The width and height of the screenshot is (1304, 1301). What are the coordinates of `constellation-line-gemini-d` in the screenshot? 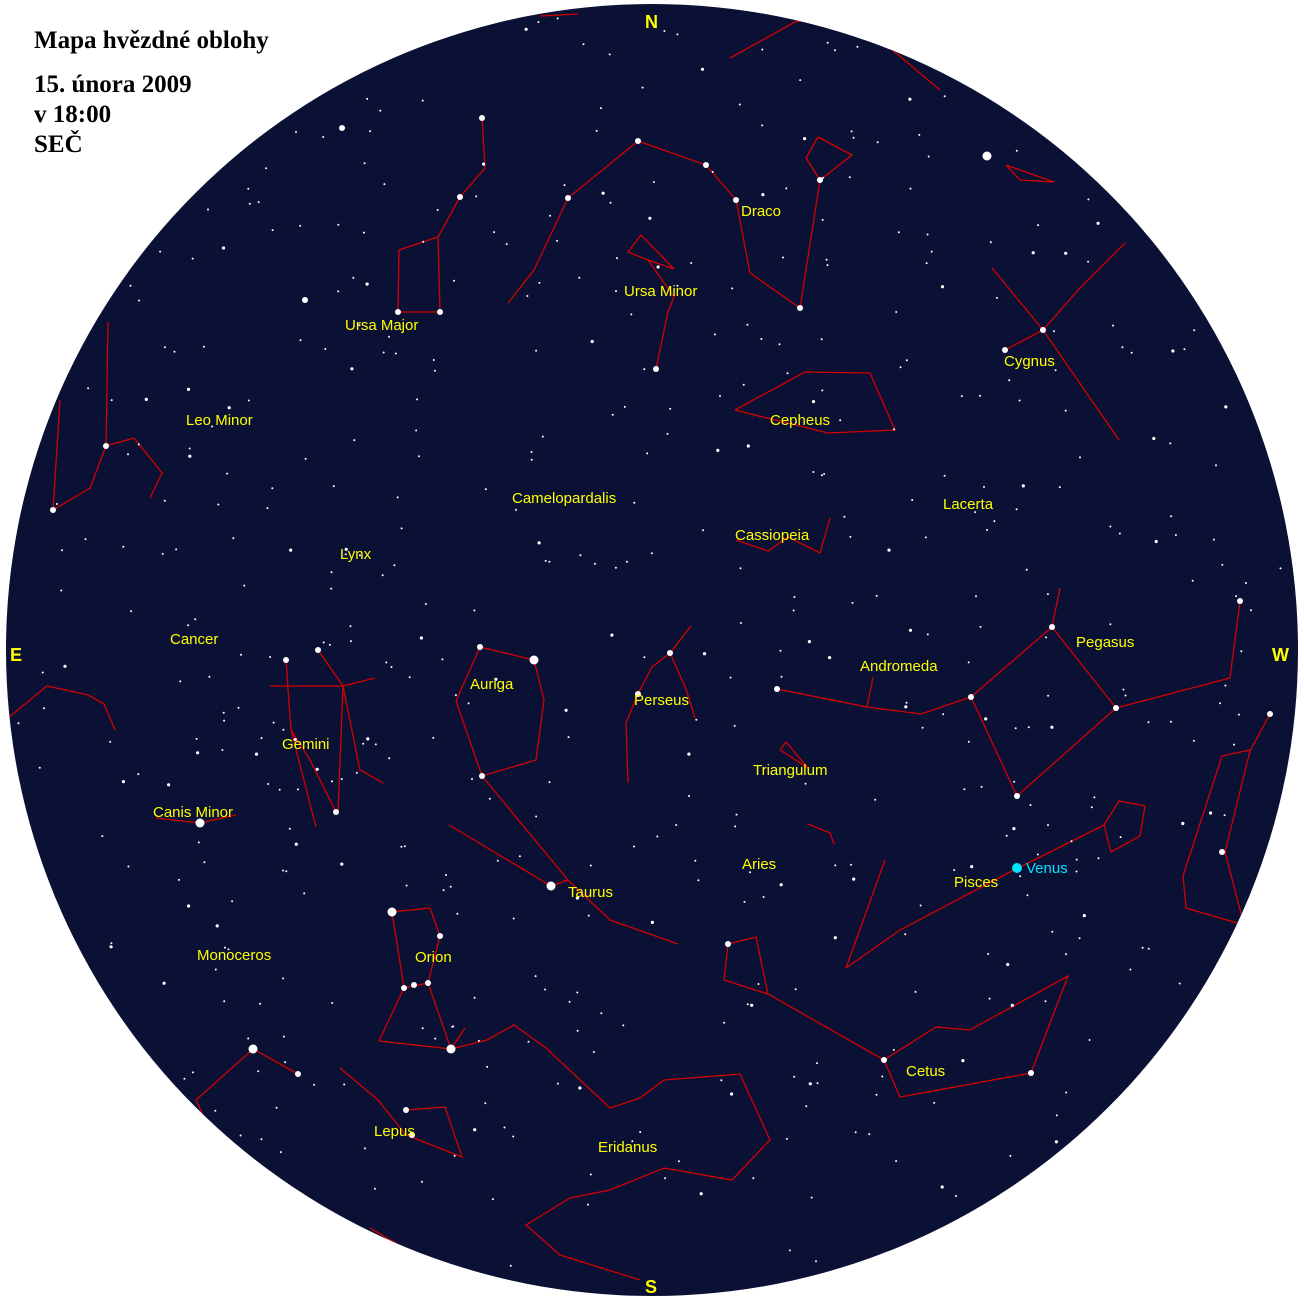 It's located at (340, 749).